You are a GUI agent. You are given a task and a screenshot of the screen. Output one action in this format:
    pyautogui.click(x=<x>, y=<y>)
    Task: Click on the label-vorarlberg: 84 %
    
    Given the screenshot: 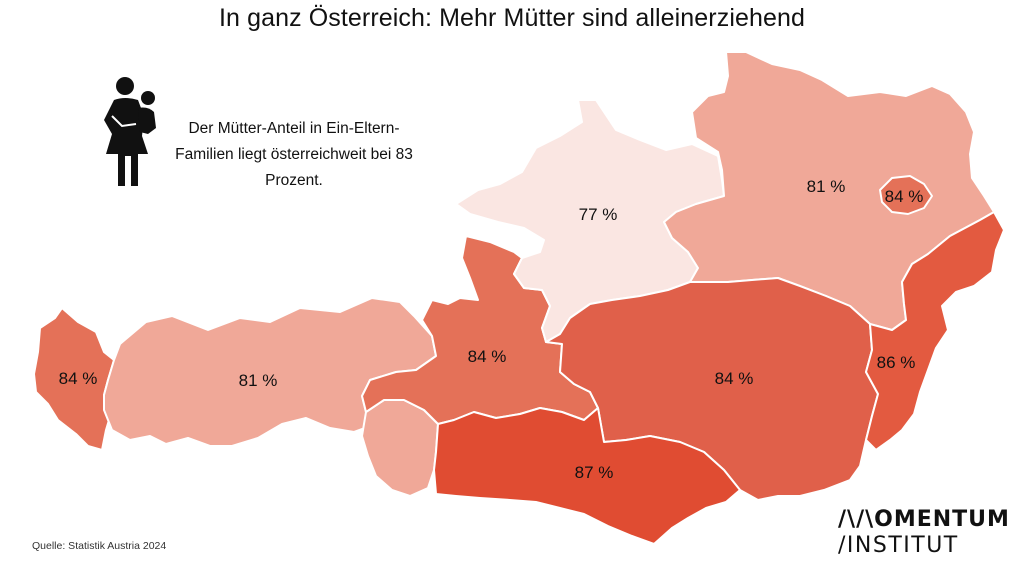 What is the action you would take?
    pyautogui.click(x=78, y=378)
    